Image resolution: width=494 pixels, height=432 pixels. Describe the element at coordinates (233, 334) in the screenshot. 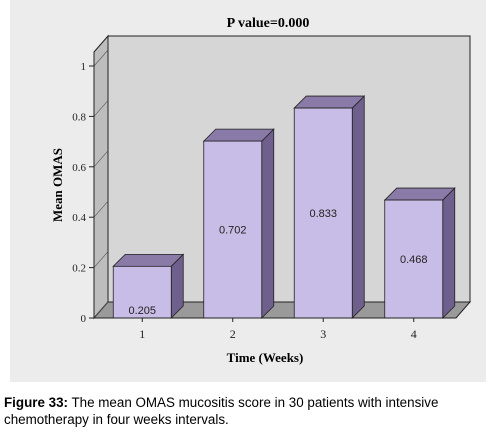

I see `x-tick-label: 2` at that location.